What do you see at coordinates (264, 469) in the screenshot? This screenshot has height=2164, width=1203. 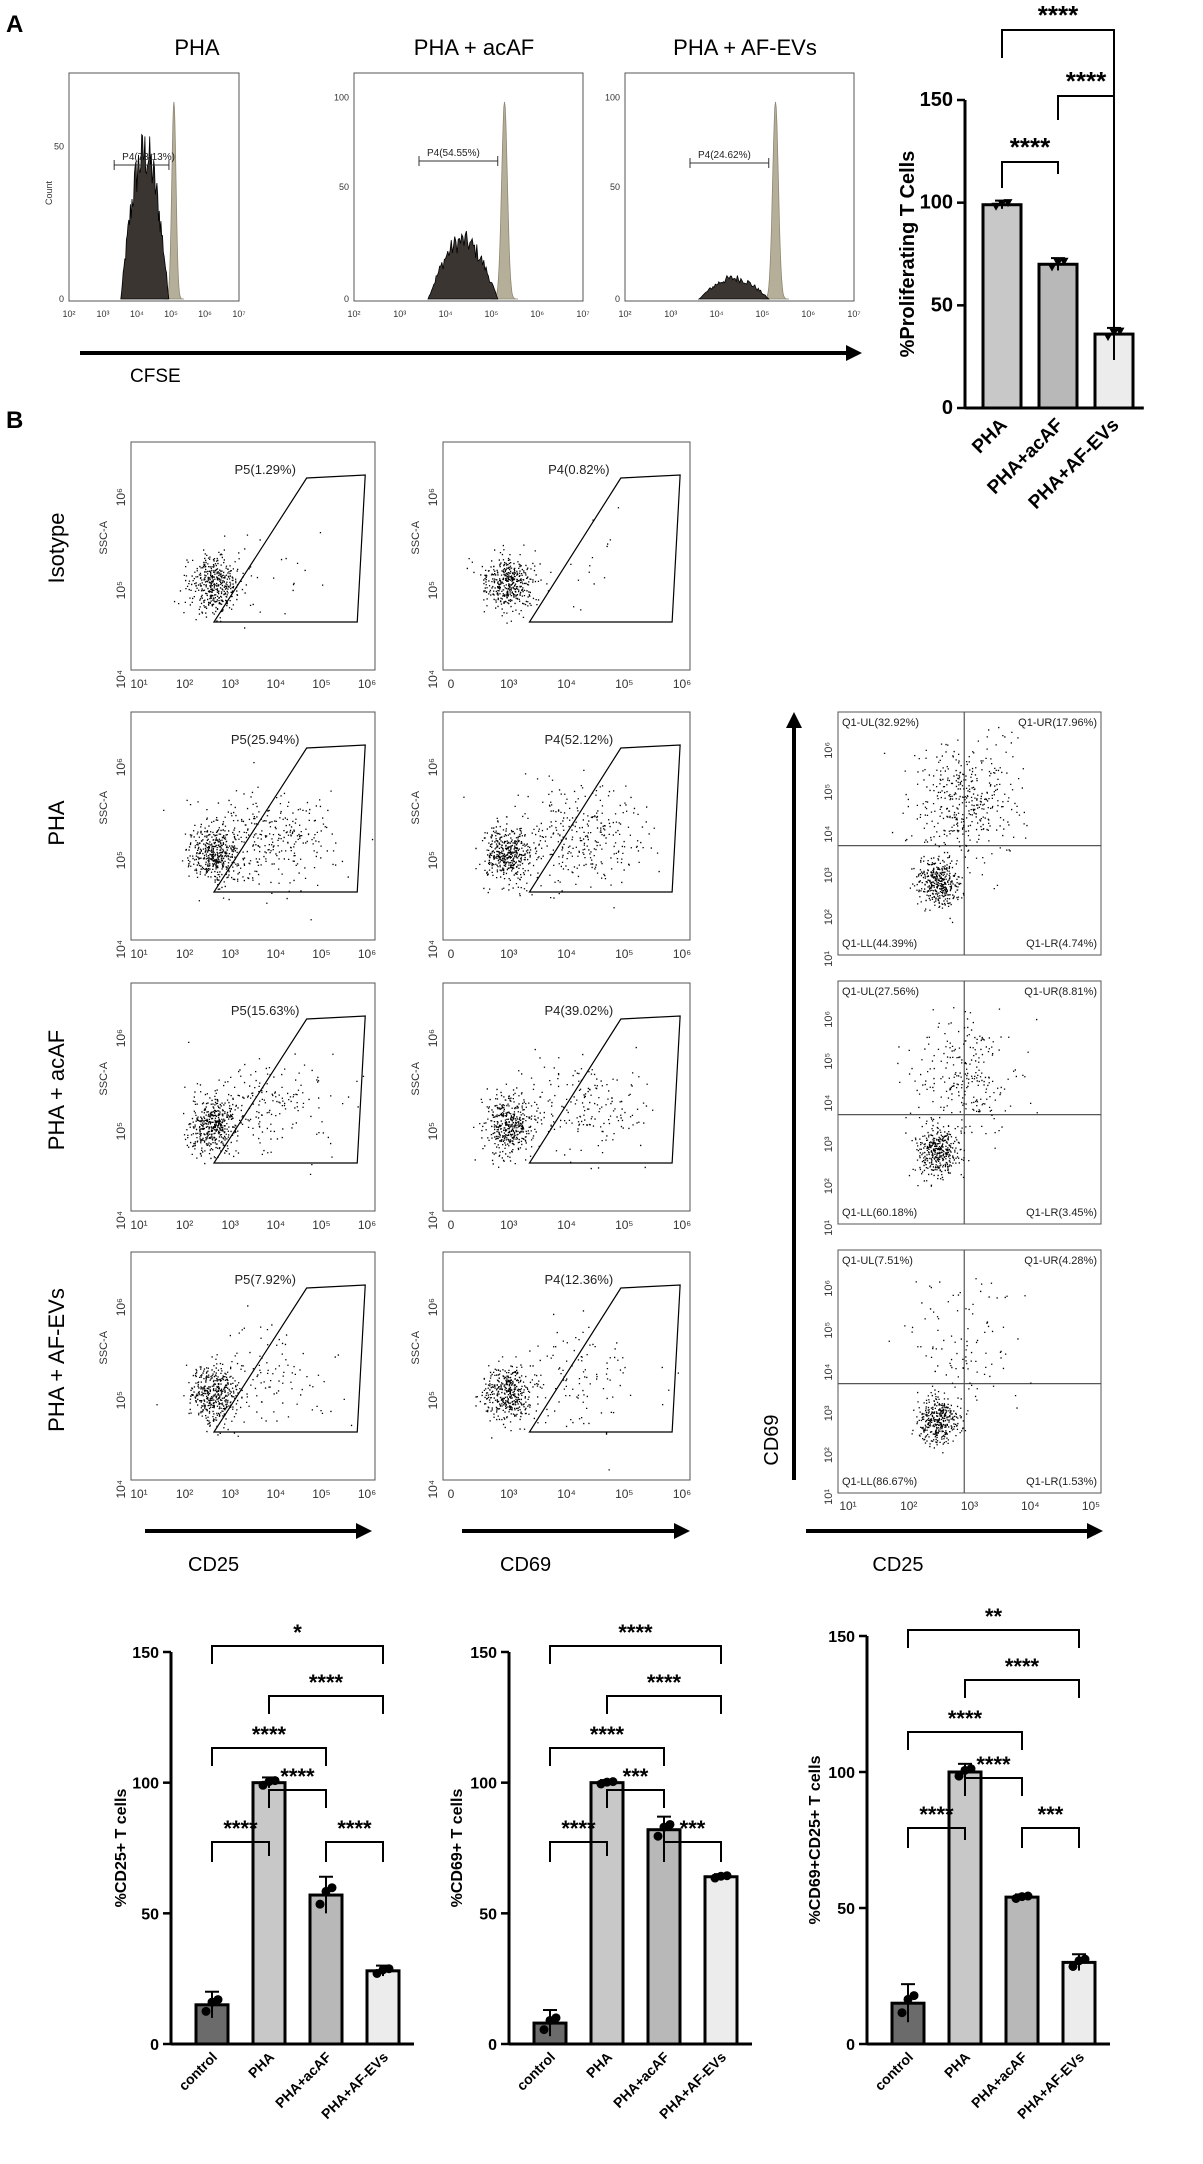 I see `gate-label: P5(1.29%)` at bounding box center [264, 469].